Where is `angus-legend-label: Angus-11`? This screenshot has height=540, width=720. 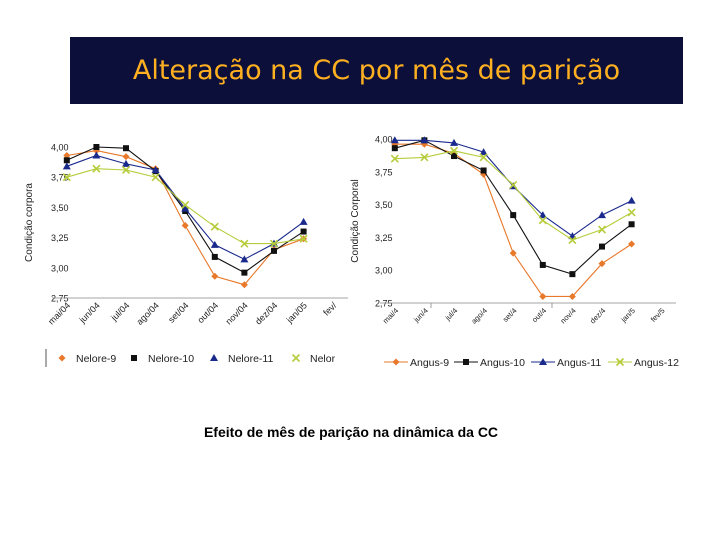
angus-legend-label: Angus-11 is located at coordinates (579, 363).